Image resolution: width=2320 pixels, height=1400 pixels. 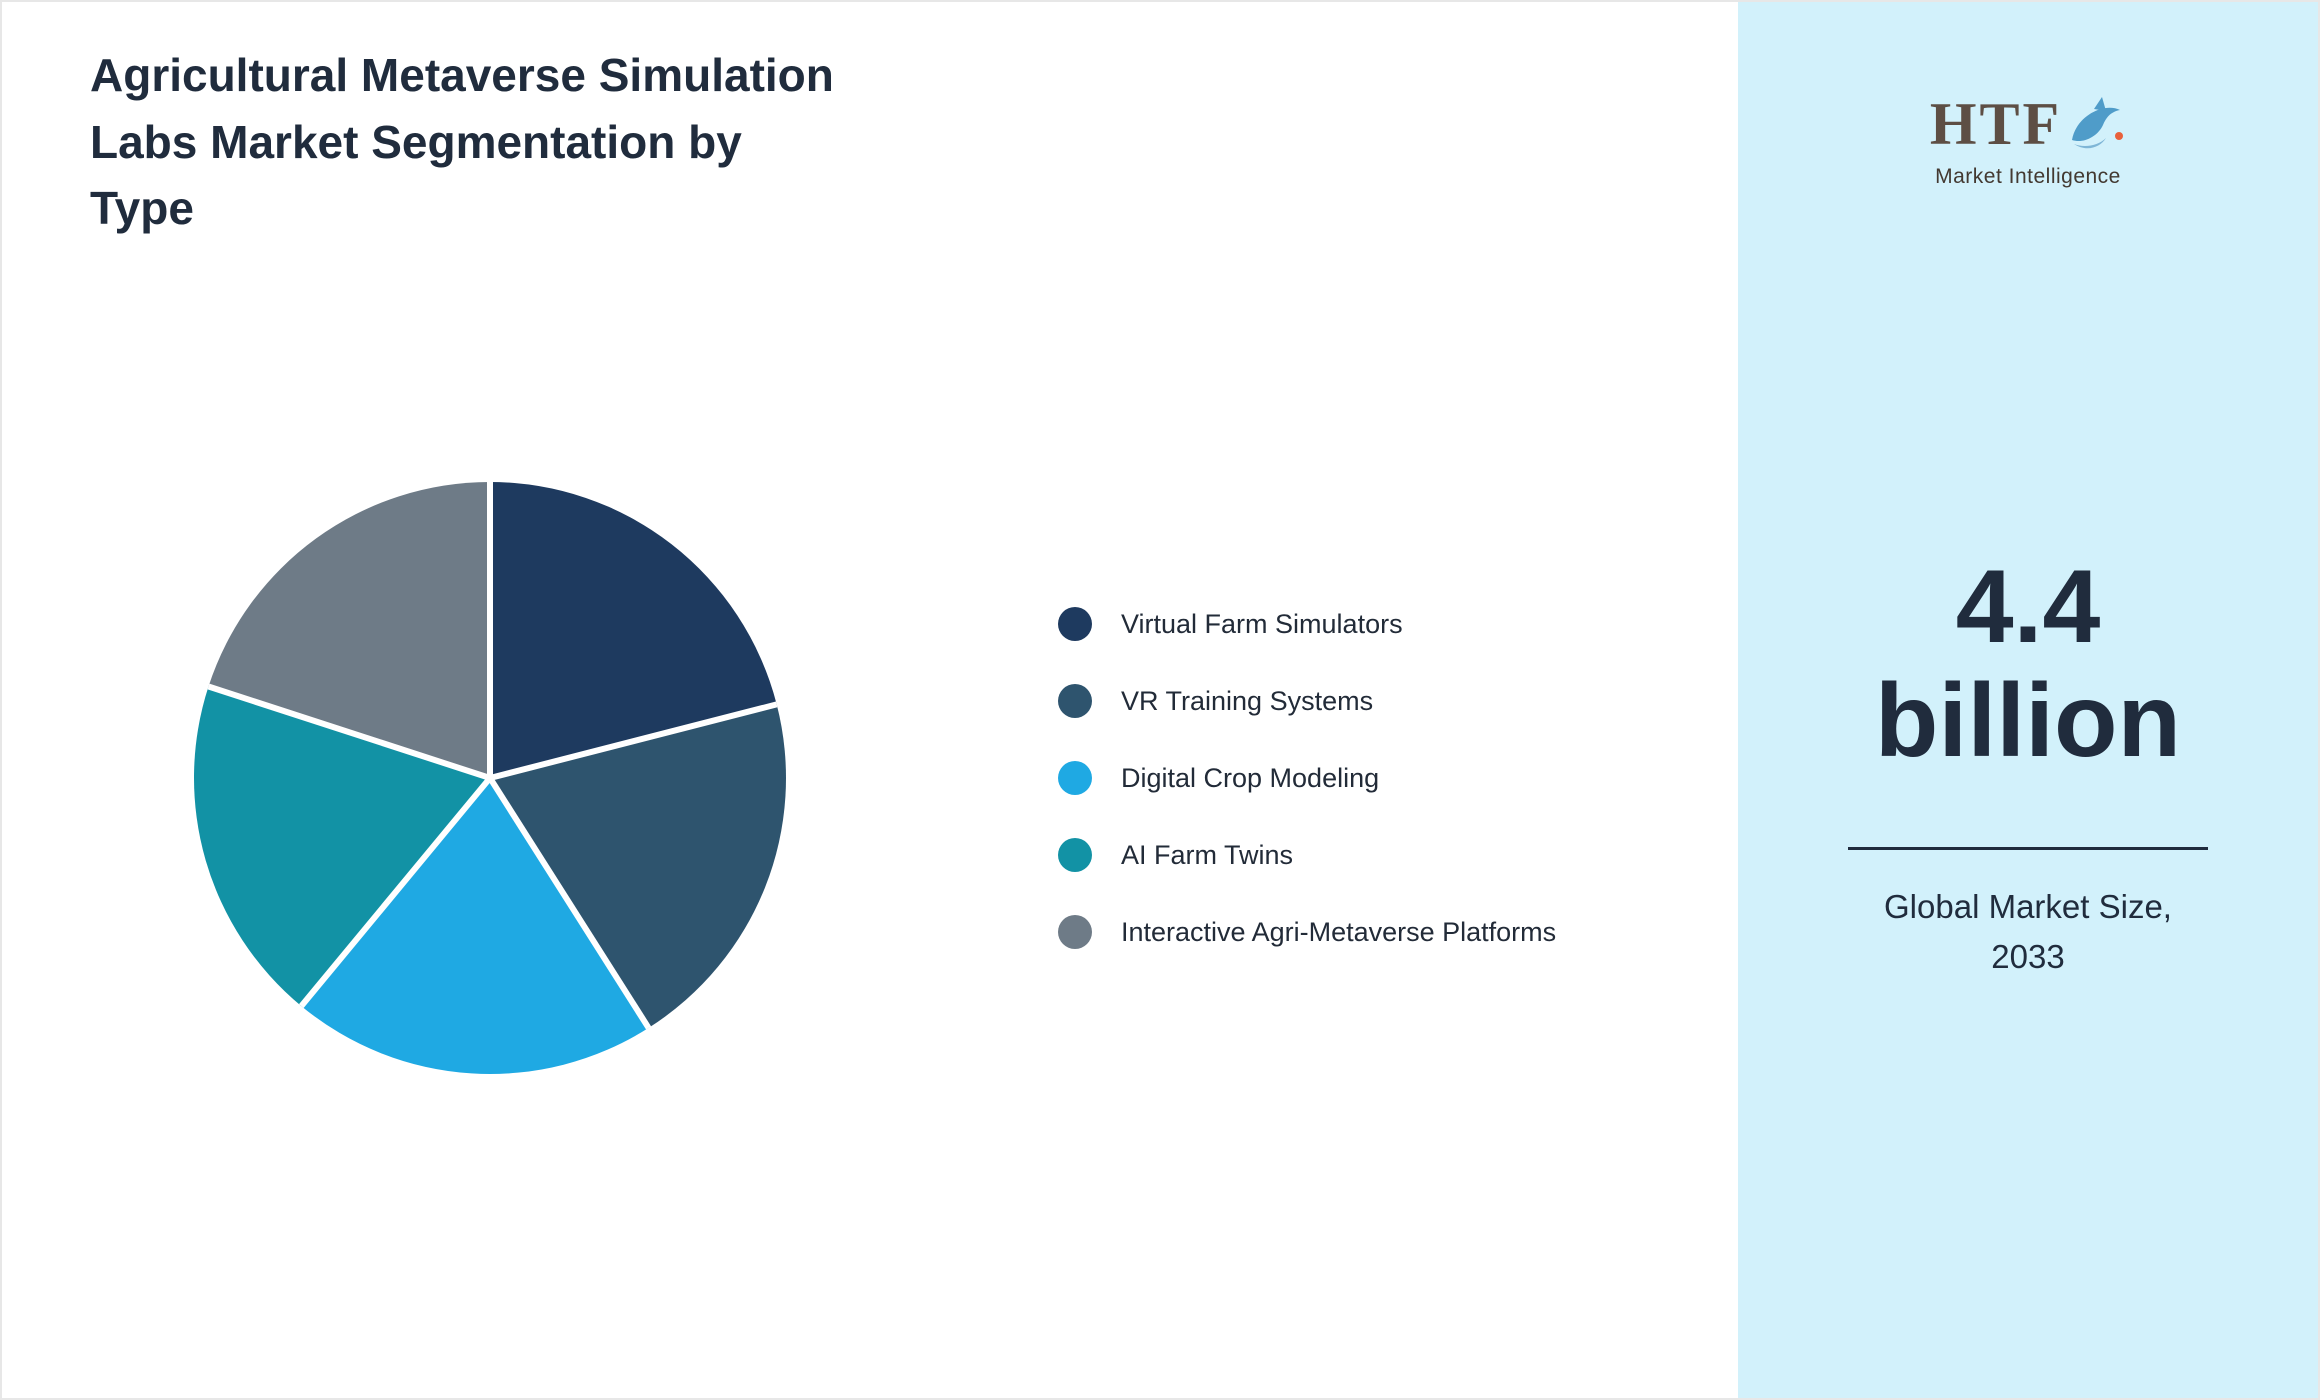 I want to click on page-title-line-3: Type, so click(x=142, y=208).